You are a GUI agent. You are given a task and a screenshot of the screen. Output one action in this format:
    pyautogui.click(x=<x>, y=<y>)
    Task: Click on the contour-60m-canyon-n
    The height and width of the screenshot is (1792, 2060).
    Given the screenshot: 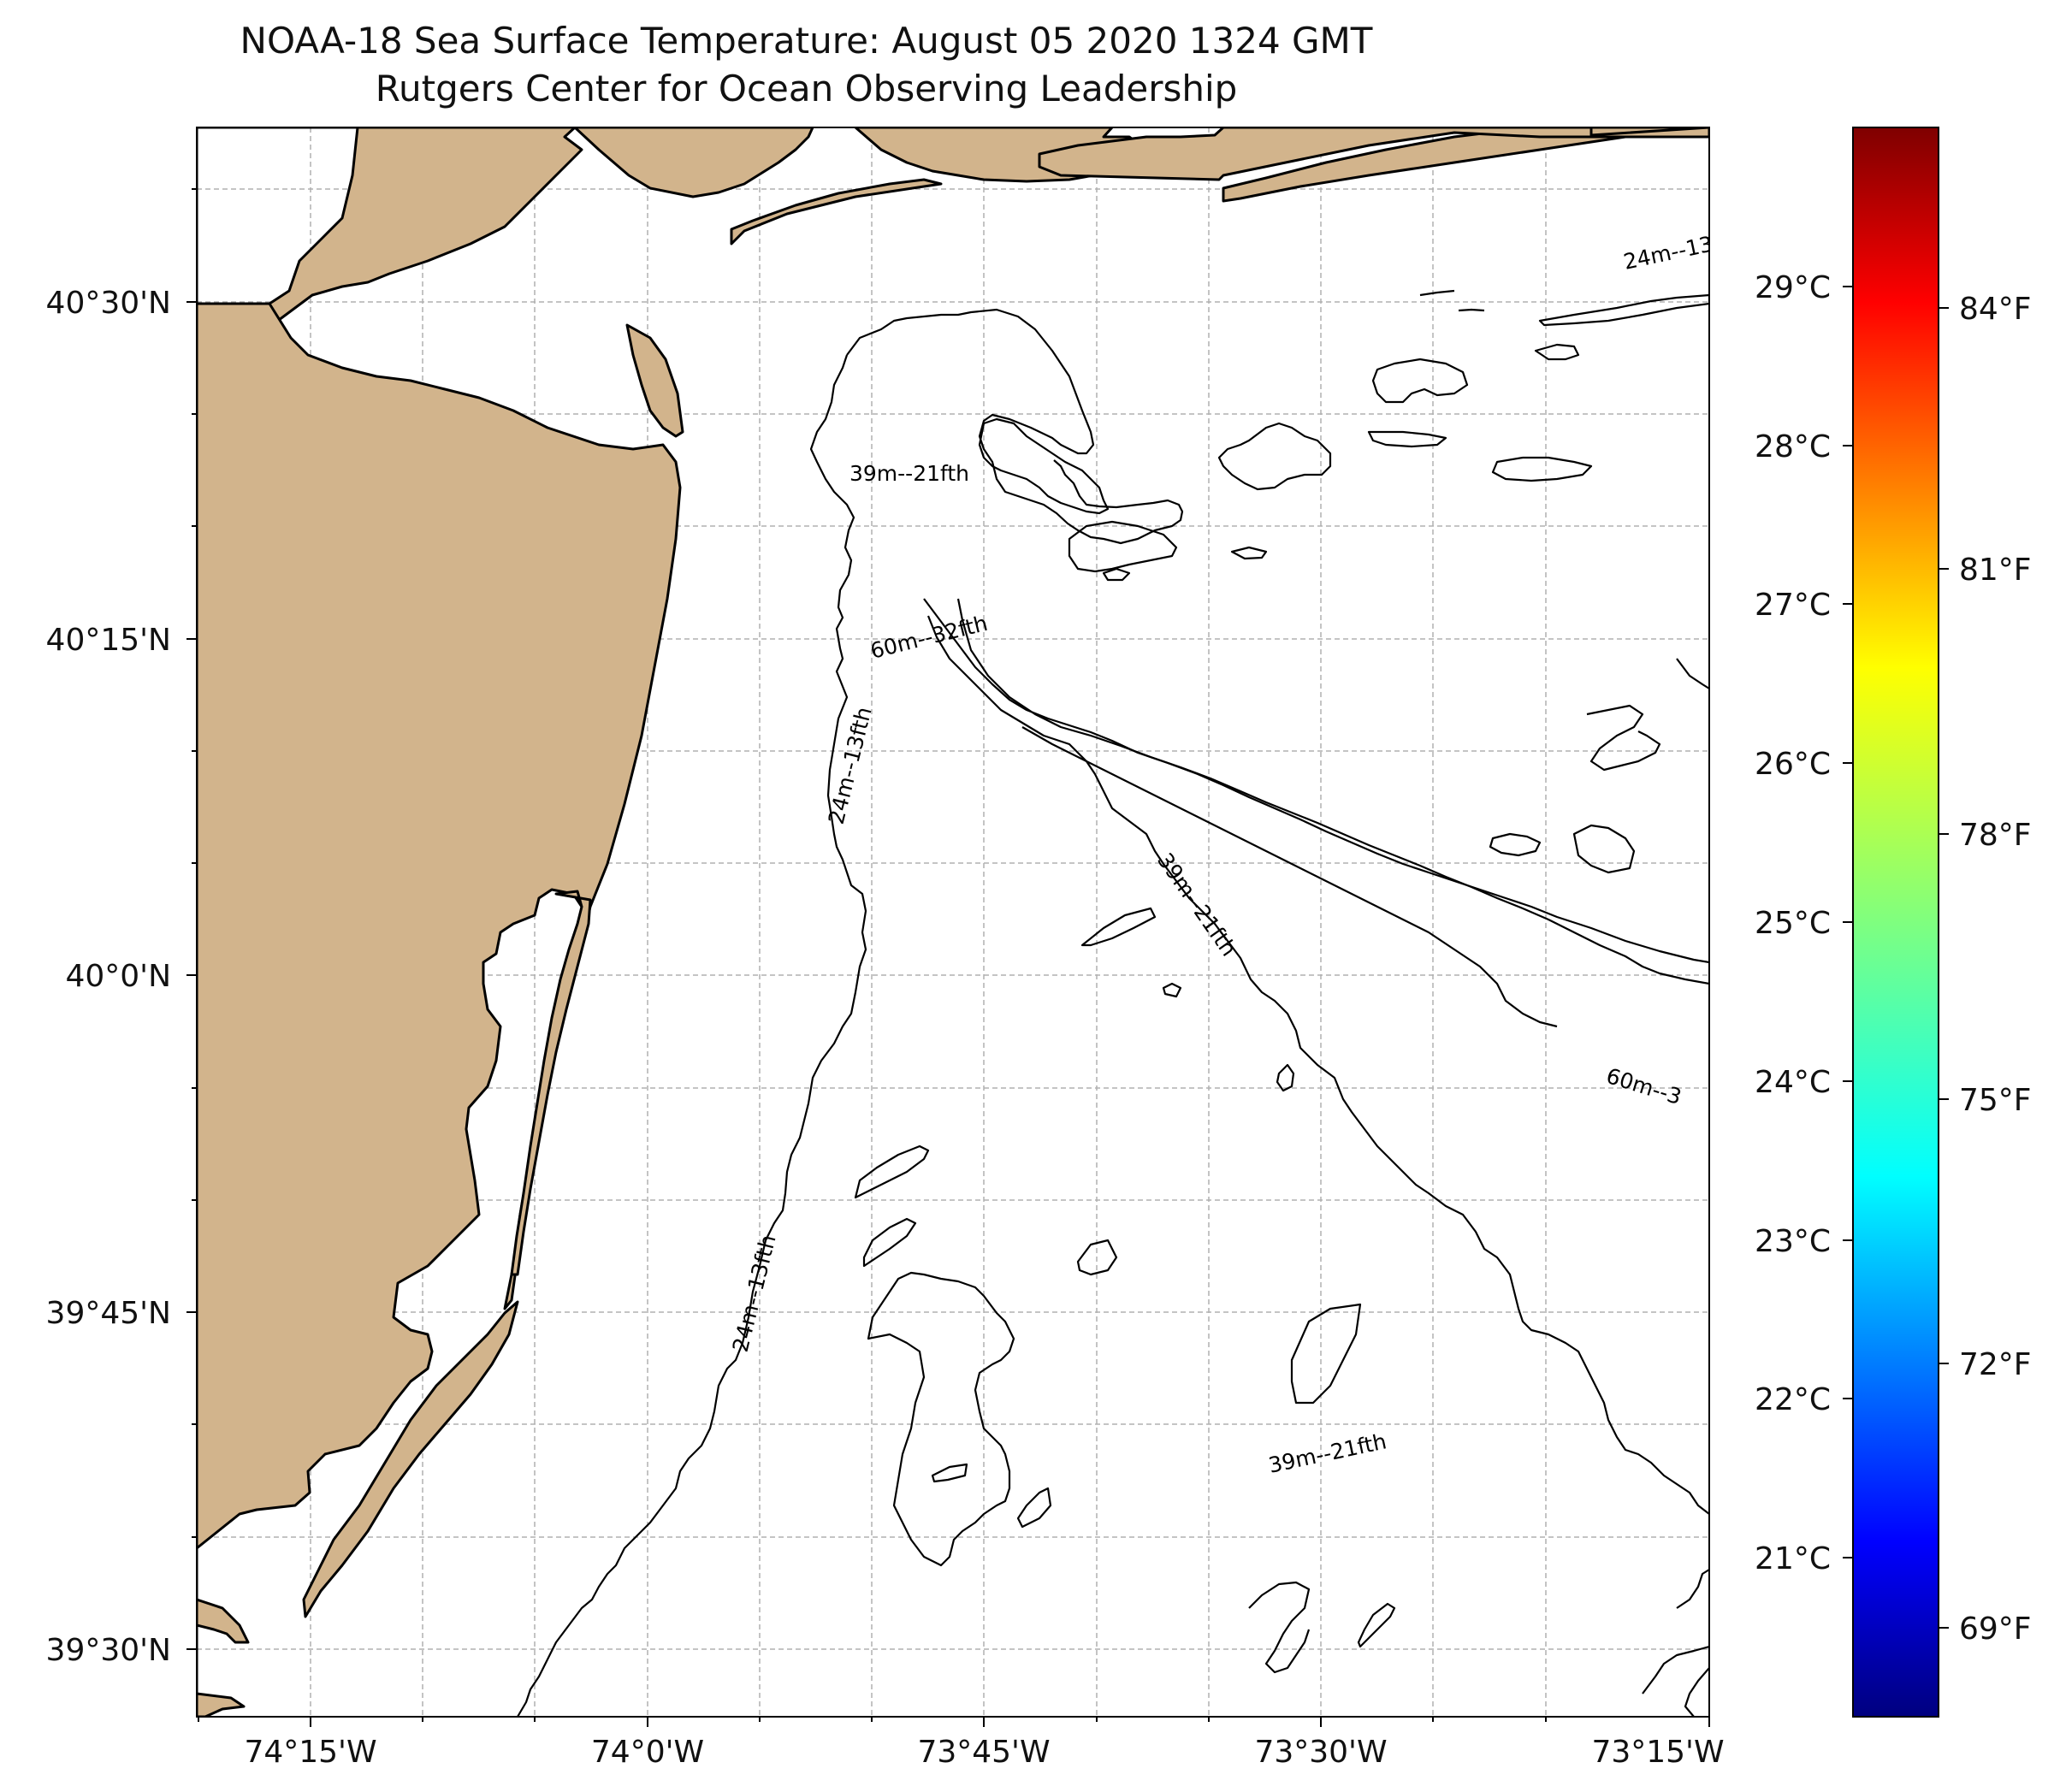 What is the action you would take?
    pyautogui.click(x=1316, y=781)
    